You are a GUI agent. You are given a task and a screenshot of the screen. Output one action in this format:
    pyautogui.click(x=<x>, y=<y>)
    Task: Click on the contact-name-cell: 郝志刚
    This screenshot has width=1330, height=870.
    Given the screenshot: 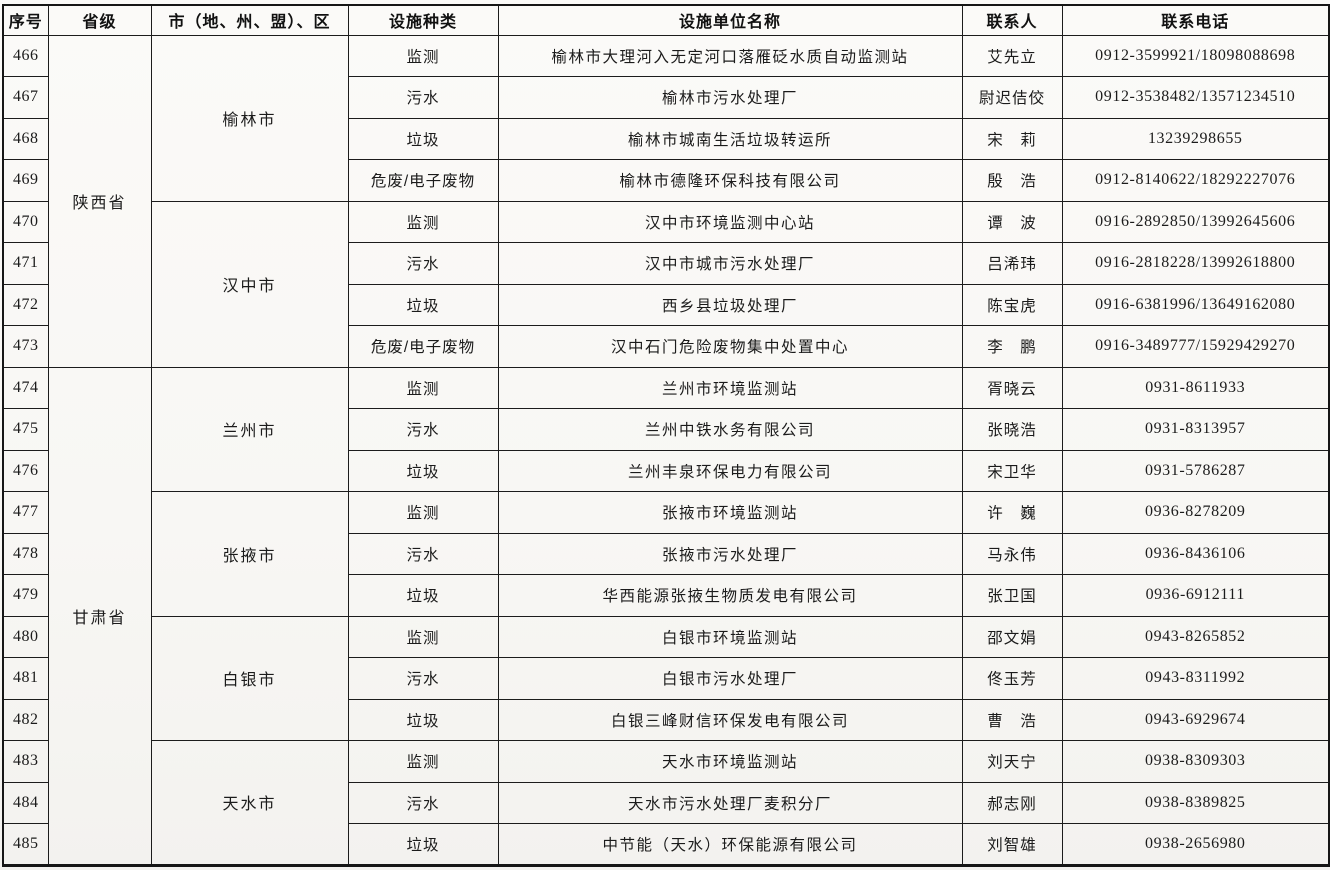 What is the action you would take?
    pyautogui.click(x=1012, y=802)
    